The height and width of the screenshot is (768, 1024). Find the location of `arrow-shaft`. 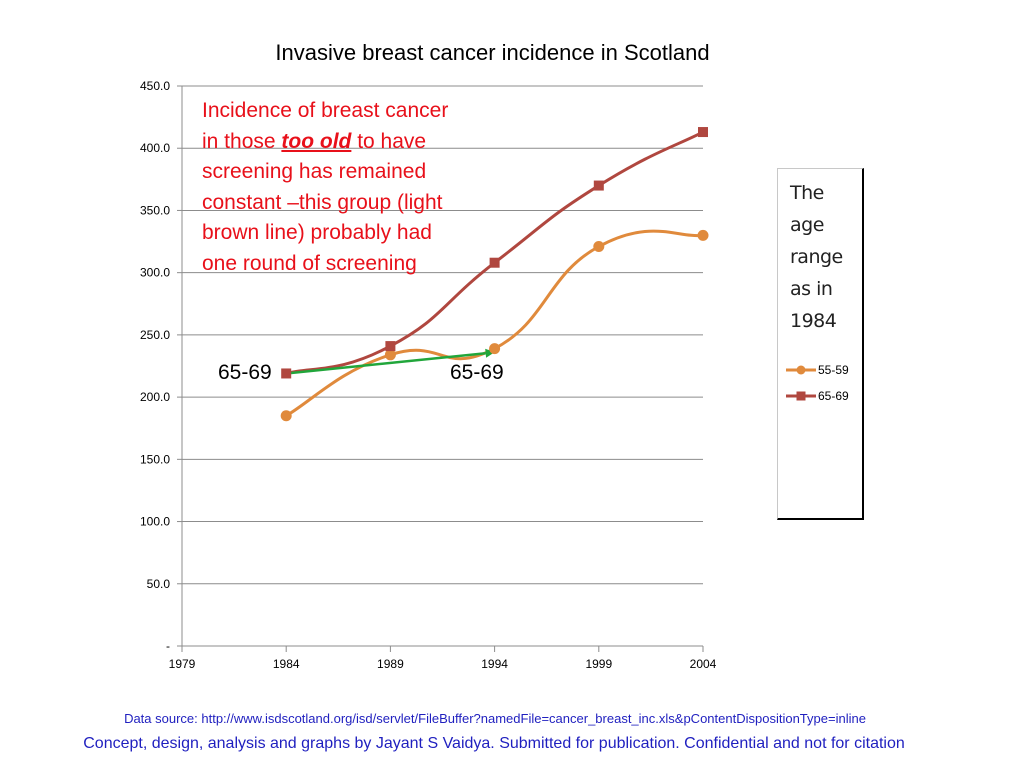

arrow-shaft is located at coordinates (386, 363).